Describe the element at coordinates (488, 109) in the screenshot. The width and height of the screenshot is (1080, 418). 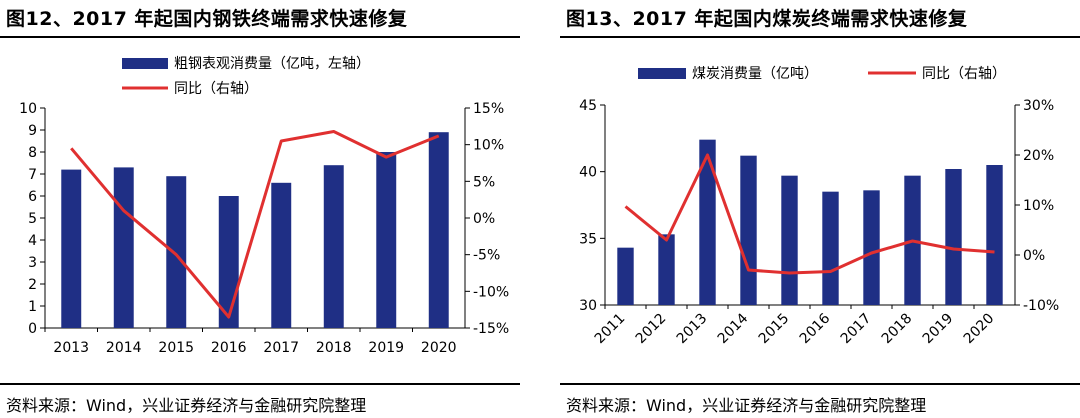
I see `y-tick-label-right: 15%` at that location.